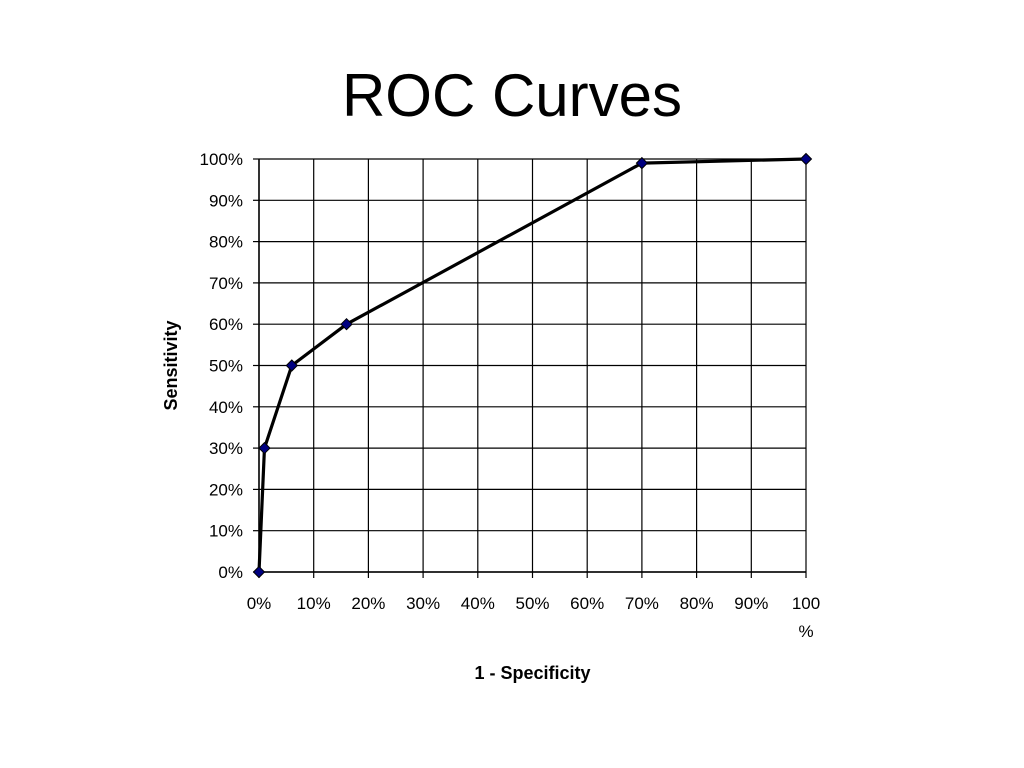 The width and height of the screenshot is (1024, 768). What do you see at coordinates (368, 603) in the screenshot?
I see `x-tick-label: 20%` at bounding box center [368, 603].